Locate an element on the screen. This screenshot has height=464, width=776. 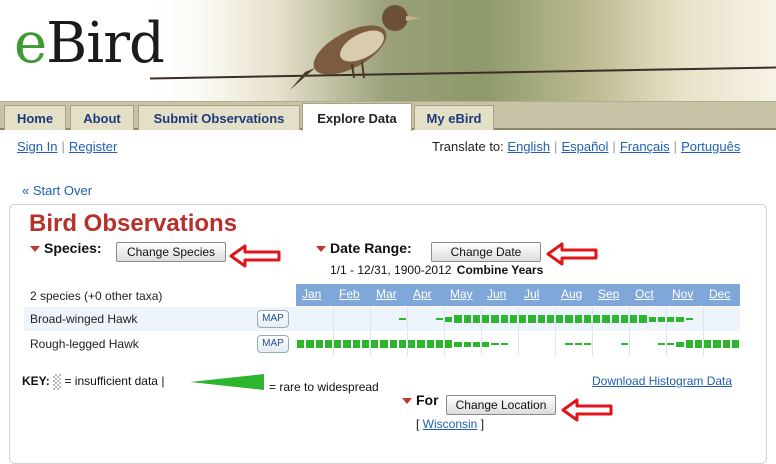
tab-submit-observations: Submit Observations is located at coordinates (219, 117).